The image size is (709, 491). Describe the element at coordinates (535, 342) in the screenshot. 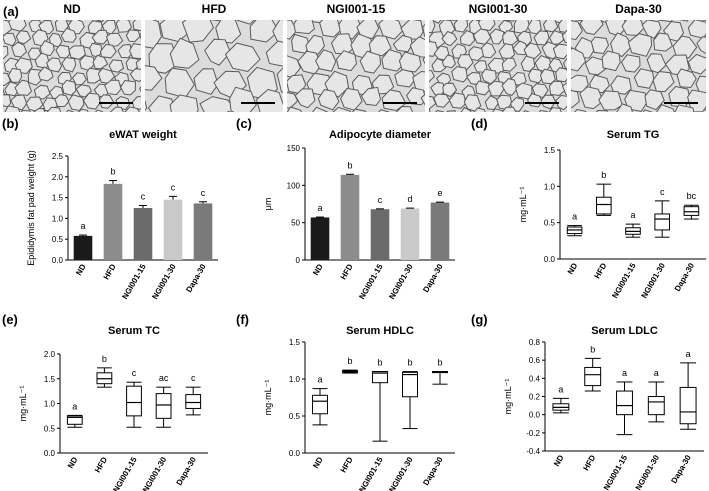

I see `y-tick-label: 0.8` at that location.